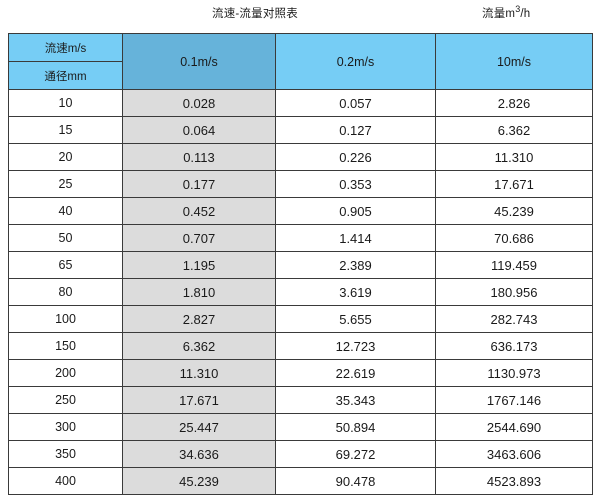  I want to click on table-row: 400 45.239 90.478 4523.893, so click(300, 481).